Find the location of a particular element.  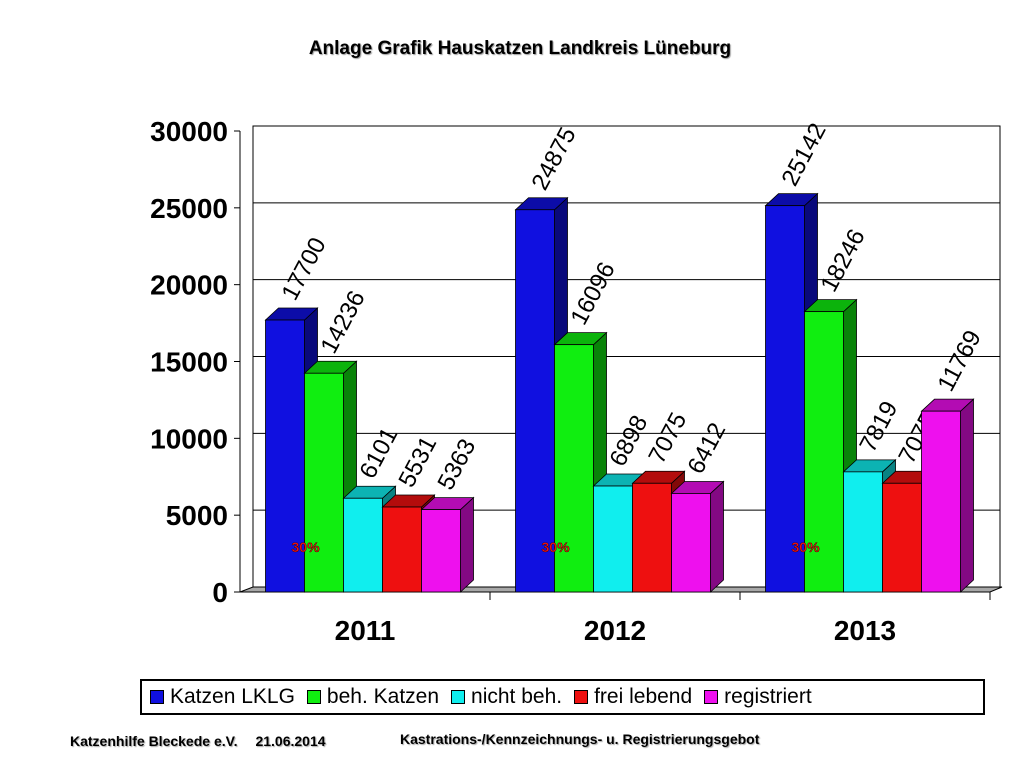

legend-label: registriert is located at coordinates (768, 696).